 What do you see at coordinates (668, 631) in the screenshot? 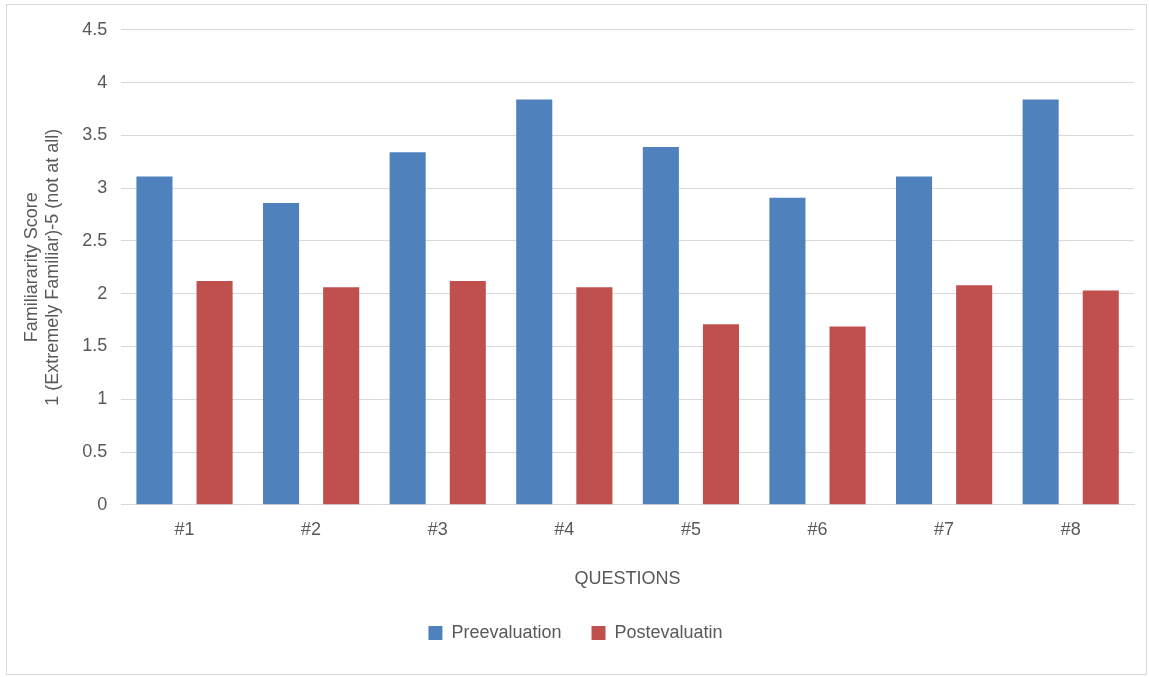
I see `legend-label: Postevaluatin` at bounding box center [668, 631].